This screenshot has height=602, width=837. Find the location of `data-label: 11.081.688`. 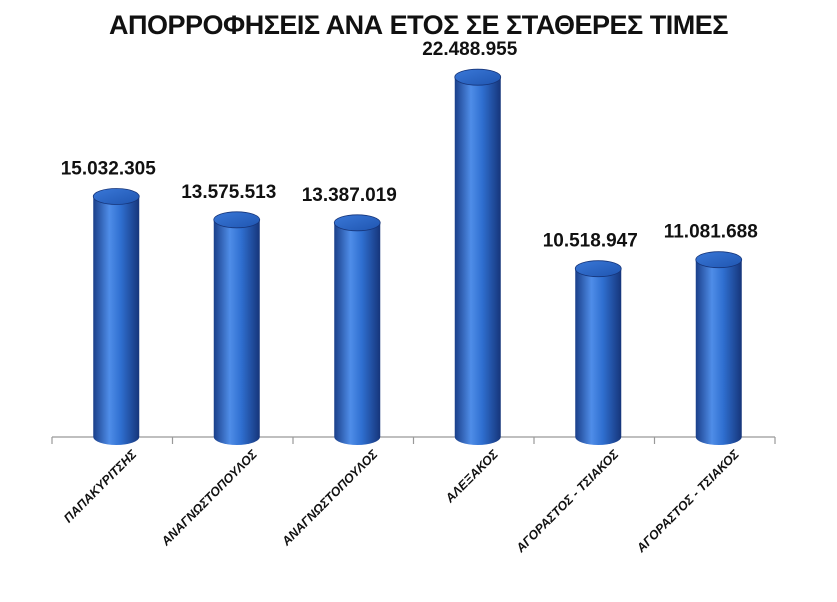

data-label: 11.081.688 is located at coordinates (711, 232).